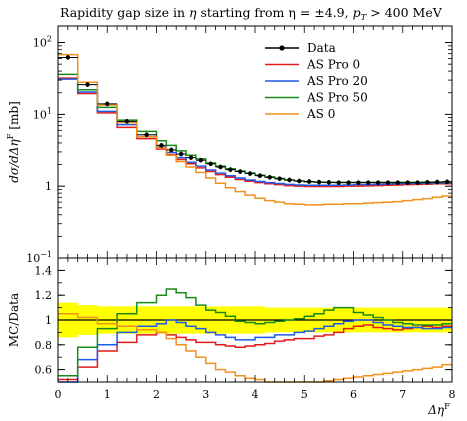  I want to click on title-pt-sub: T, so click(364, 18).